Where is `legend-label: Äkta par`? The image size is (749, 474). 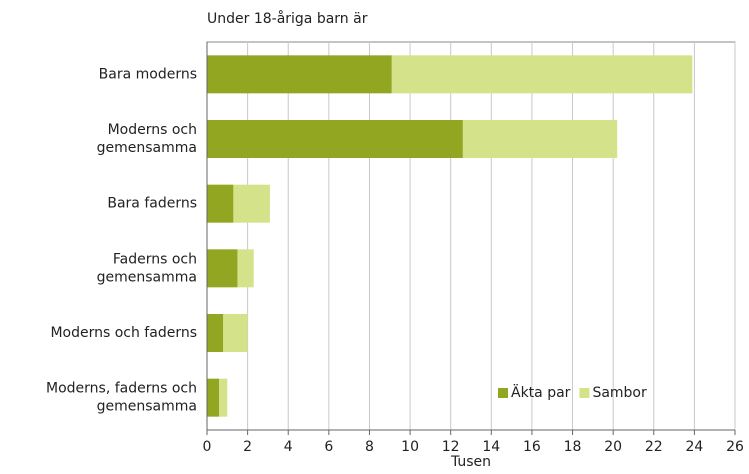 legend-label: Äkta par is located at coordinates (541, 392).